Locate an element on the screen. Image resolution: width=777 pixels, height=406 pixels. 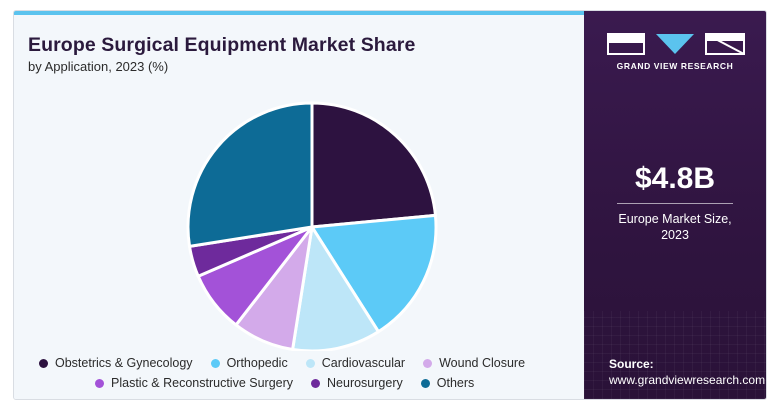
source-link: www.grandviewresearch.com is located at coordinates (687, 380).